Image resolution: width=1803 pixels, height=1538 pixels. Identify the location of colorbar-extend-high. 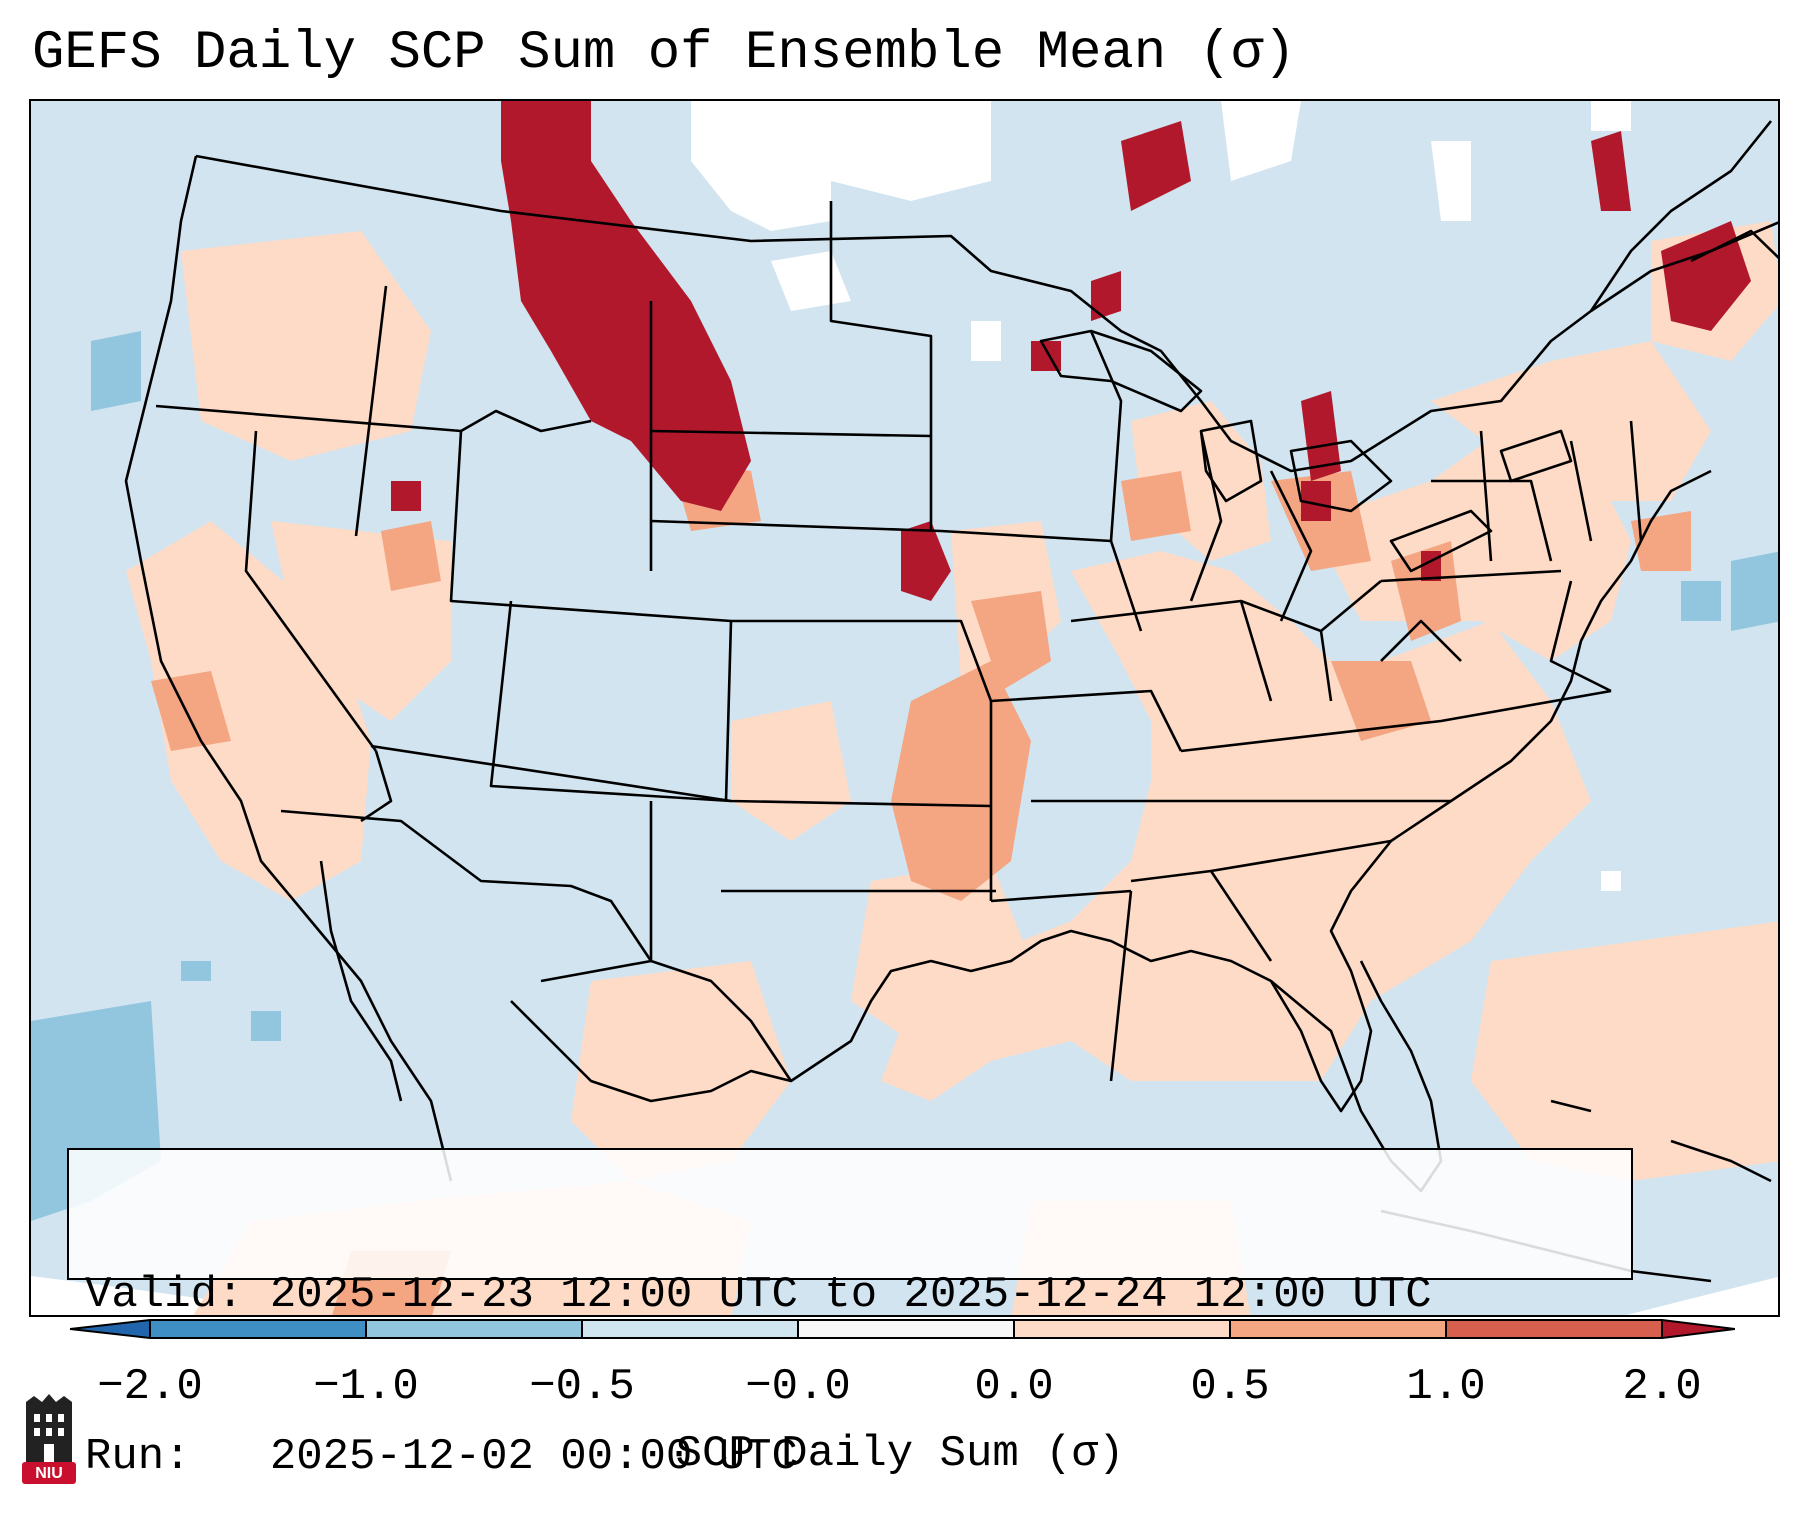
(1698, 1329).